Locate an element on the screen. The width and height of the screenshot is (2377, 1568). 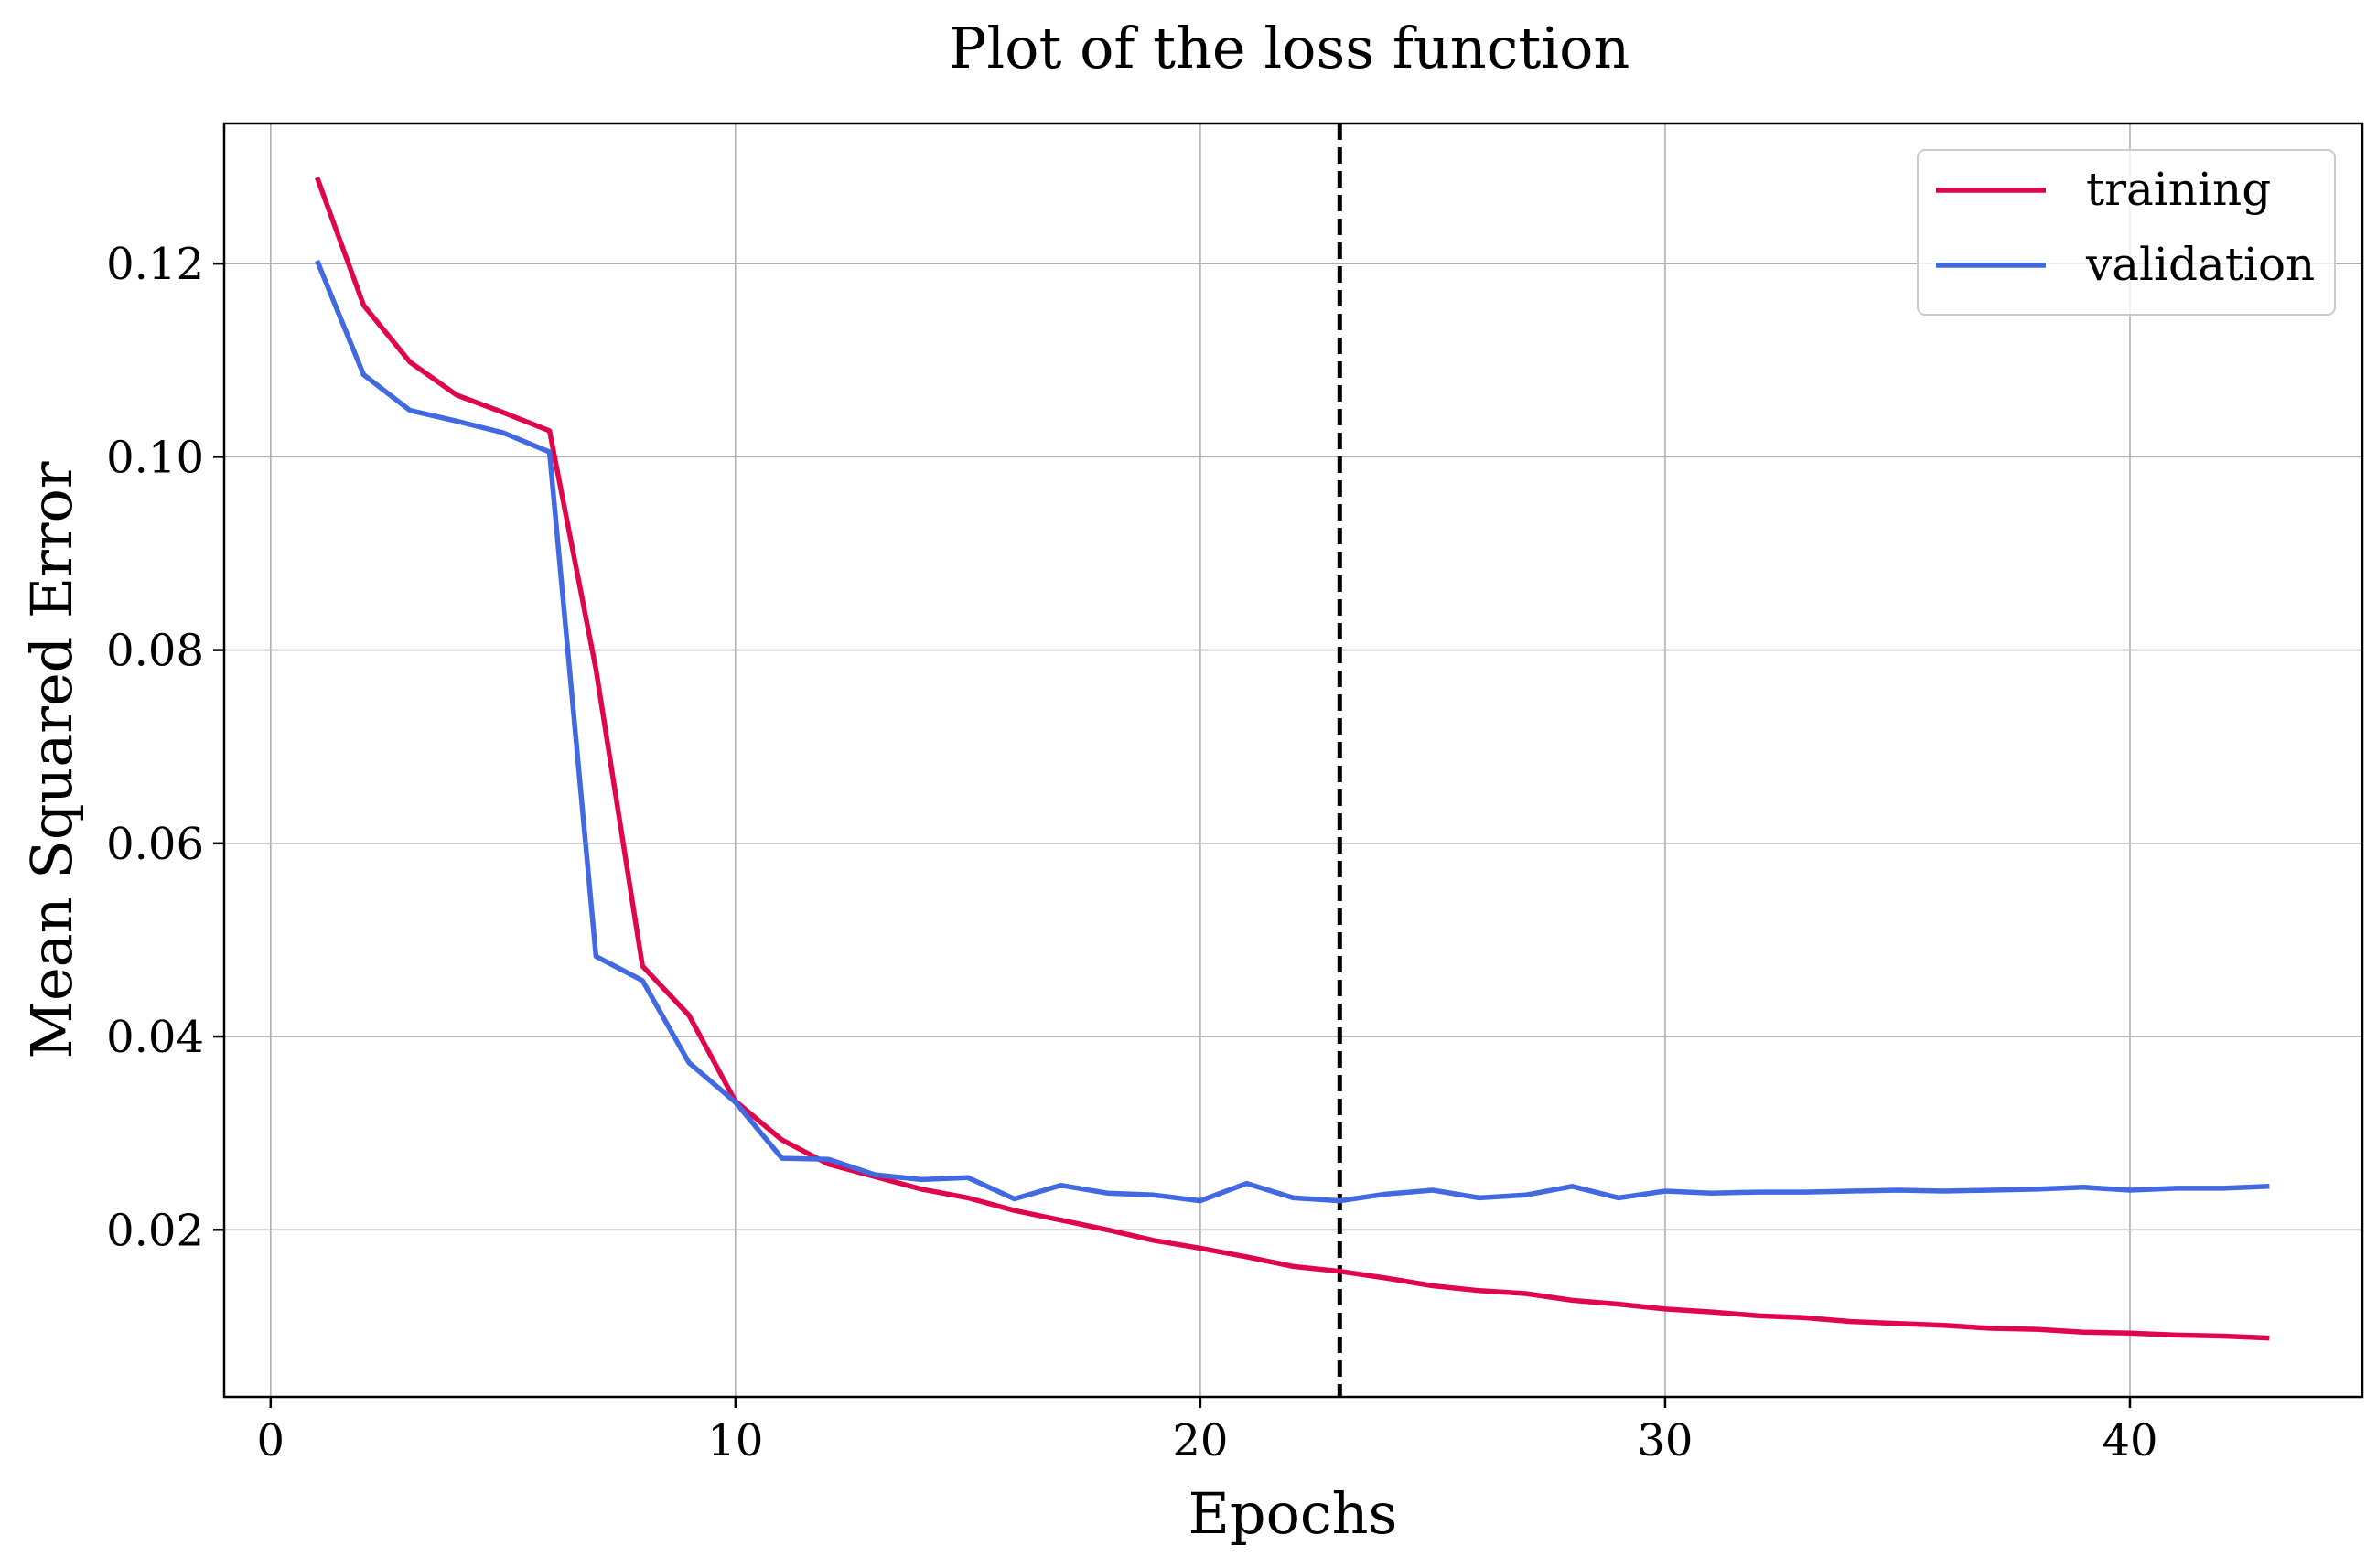
x-tick-label: 30 is located at coordinates (1665, 1440).